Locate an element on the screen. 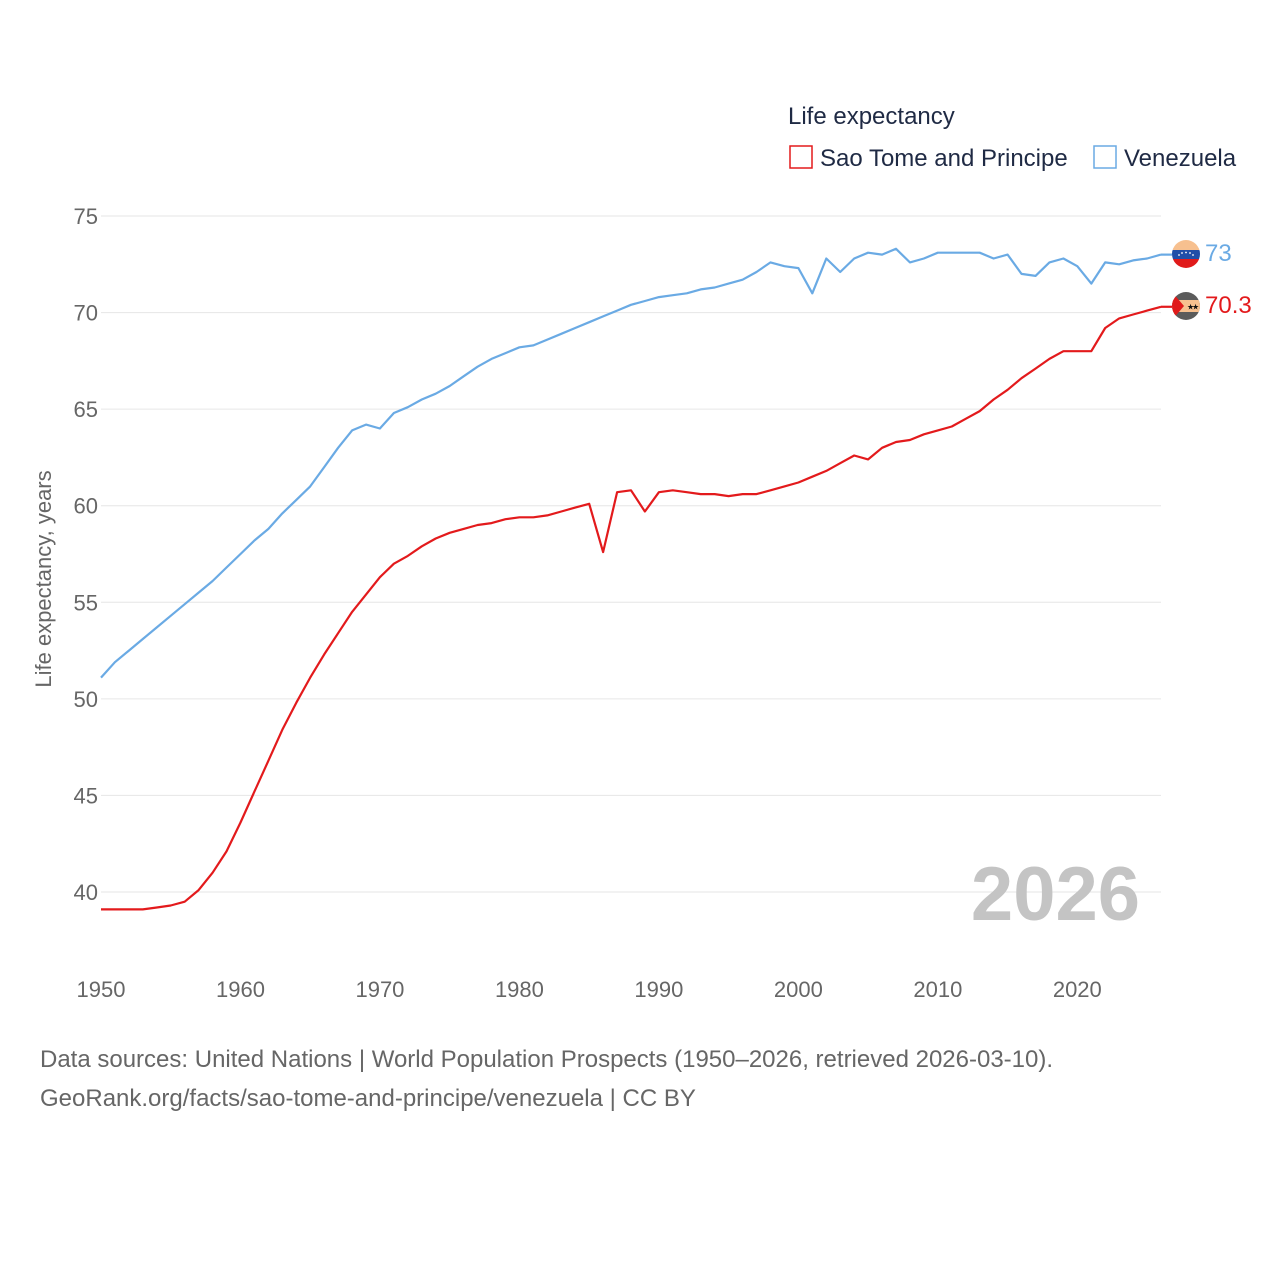 The image size is (1280, 1280). y-tick-45: 45 is located at coordinates (86, 795).